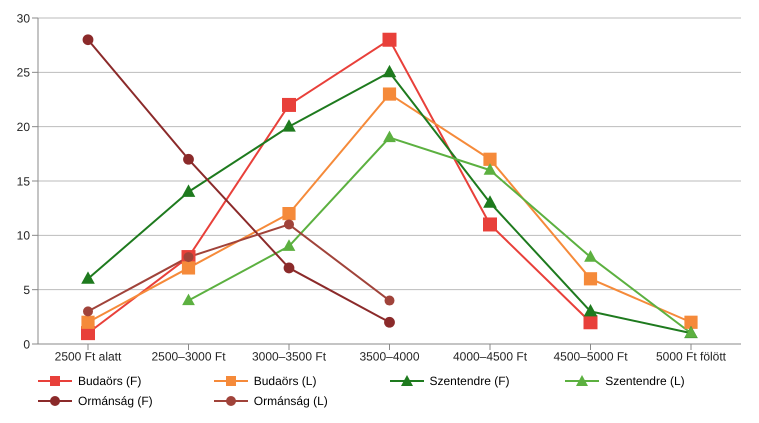  What do you see at coordinates (115, 401) in the screenshot?
I see `legend-label: Ormánság (F)` at bounding box center [115, 401].